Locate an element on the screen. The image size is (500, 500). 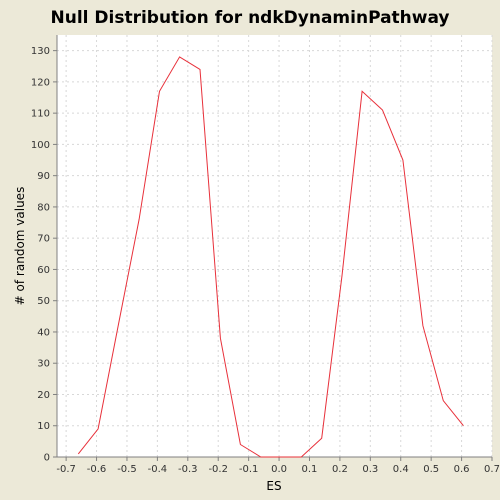
x-tick-label: 0.0 is located at coordinates (279, 469).